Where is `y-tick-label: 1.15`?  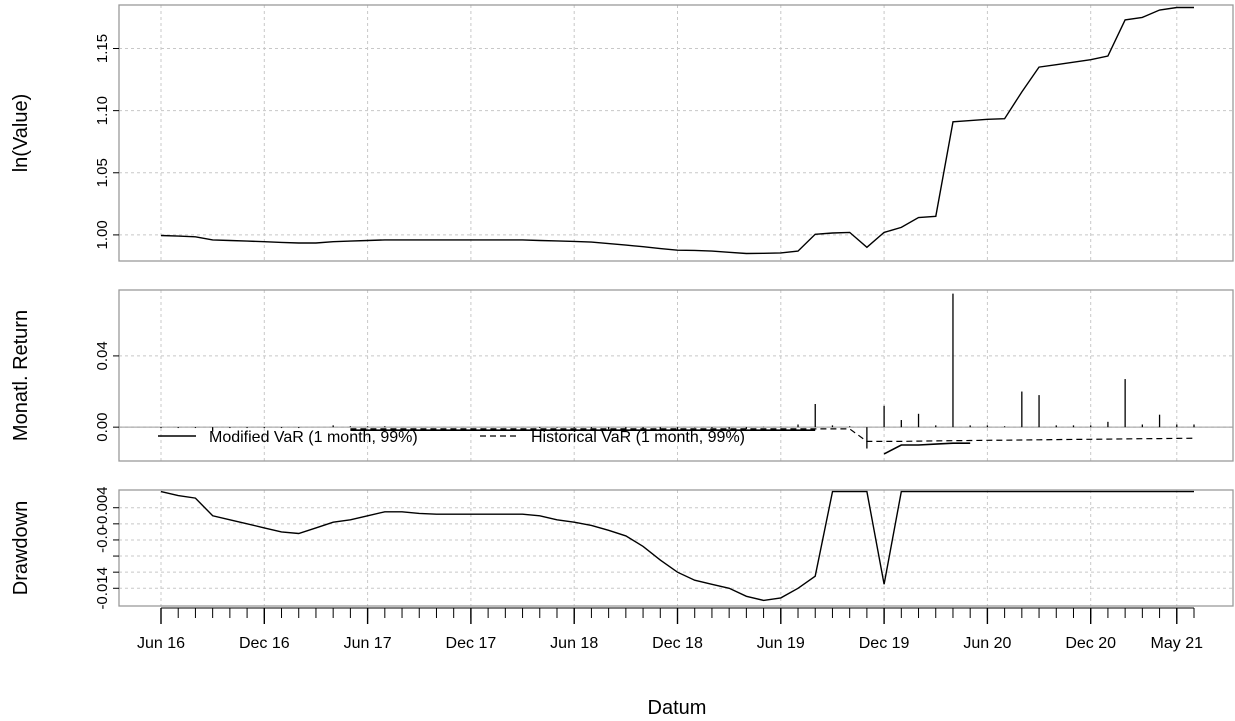 y-tick-label: 1.15 is located at coordinates (102, 48).